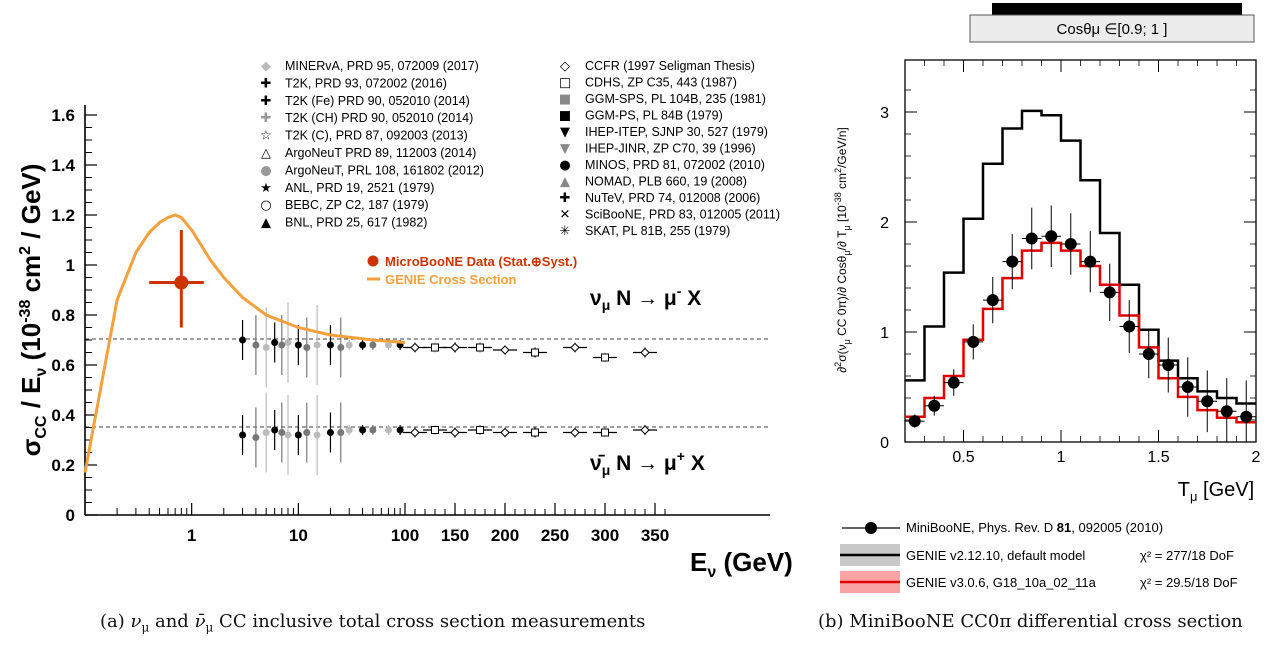  I want to click on legend-genie-v2-chi2: χ² = 277/18 DoF, so click(1187, 555).